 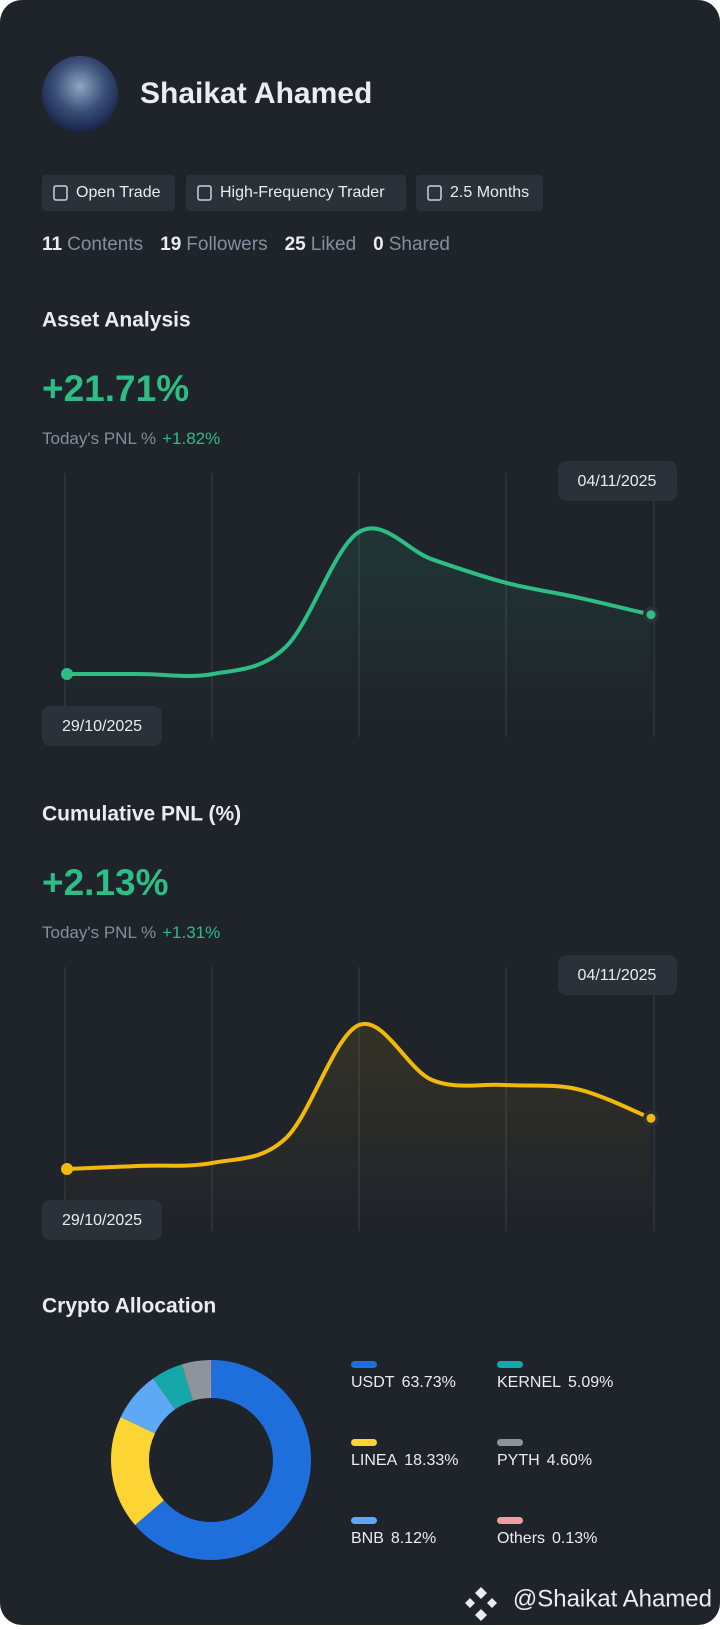 What do you see at coordinates (574, 1538) in the screenshot?
I see `legend-value: 0.13%` at bounding box center [574, 1538].